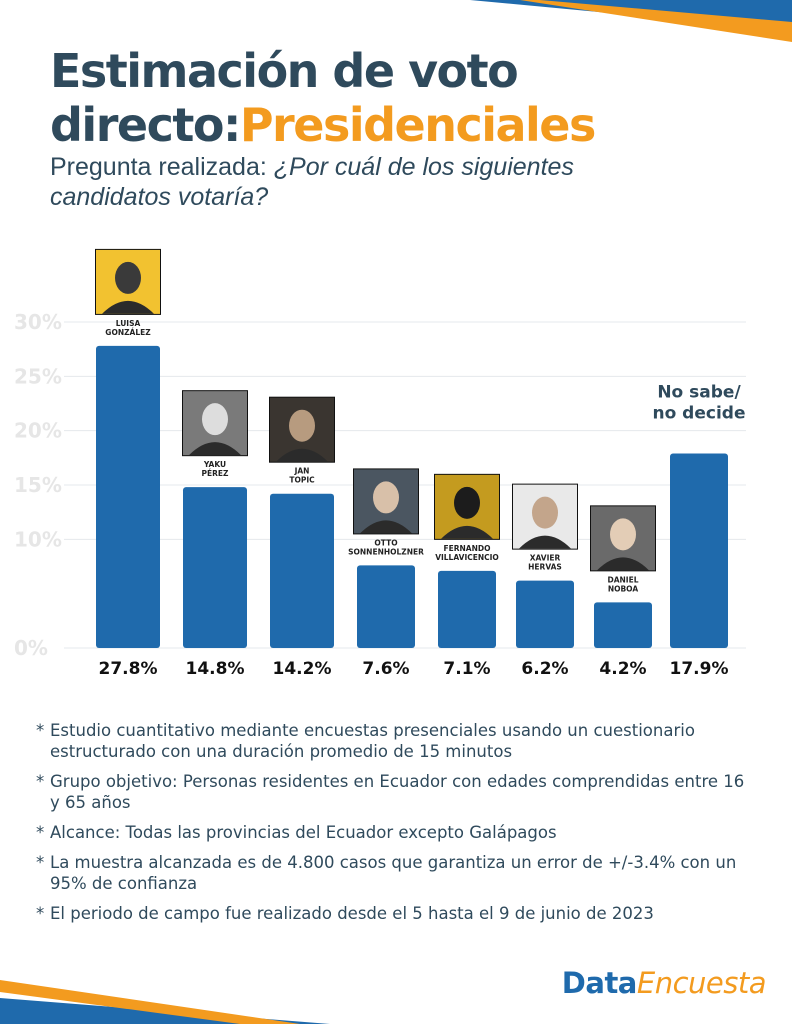  I want to click on candidate-name-line-2: NOBOA, so click(623, 588).